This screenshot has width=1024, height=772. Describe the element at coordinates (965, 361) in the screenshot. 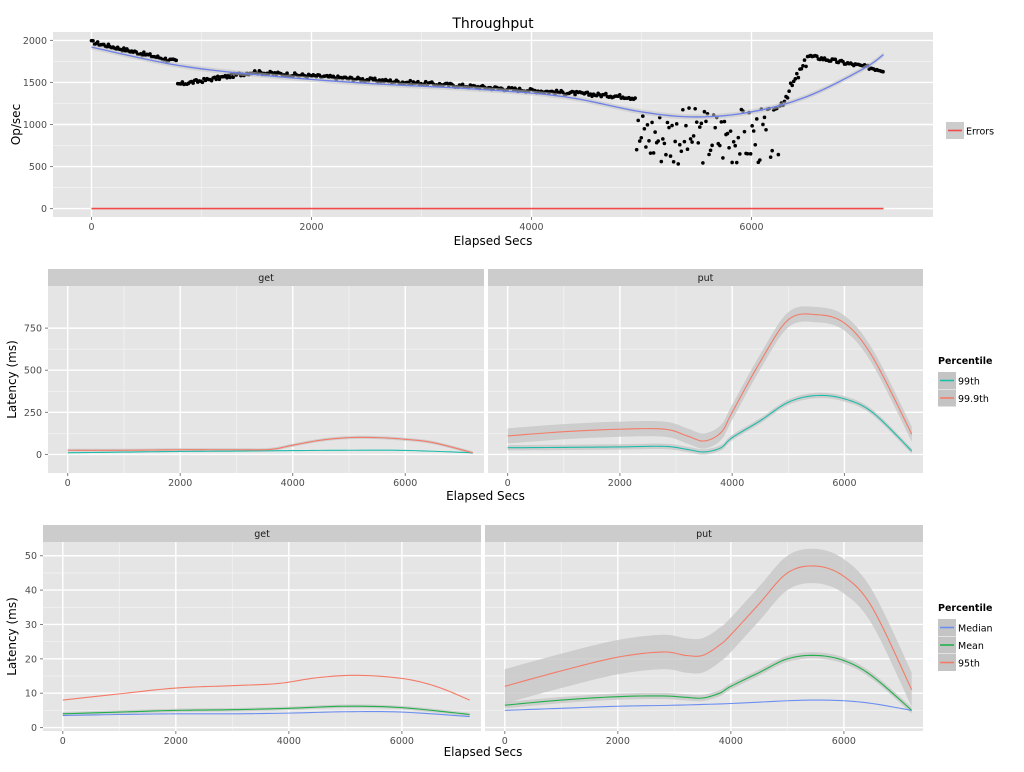

I see `legend-title: Percentile` at that location.